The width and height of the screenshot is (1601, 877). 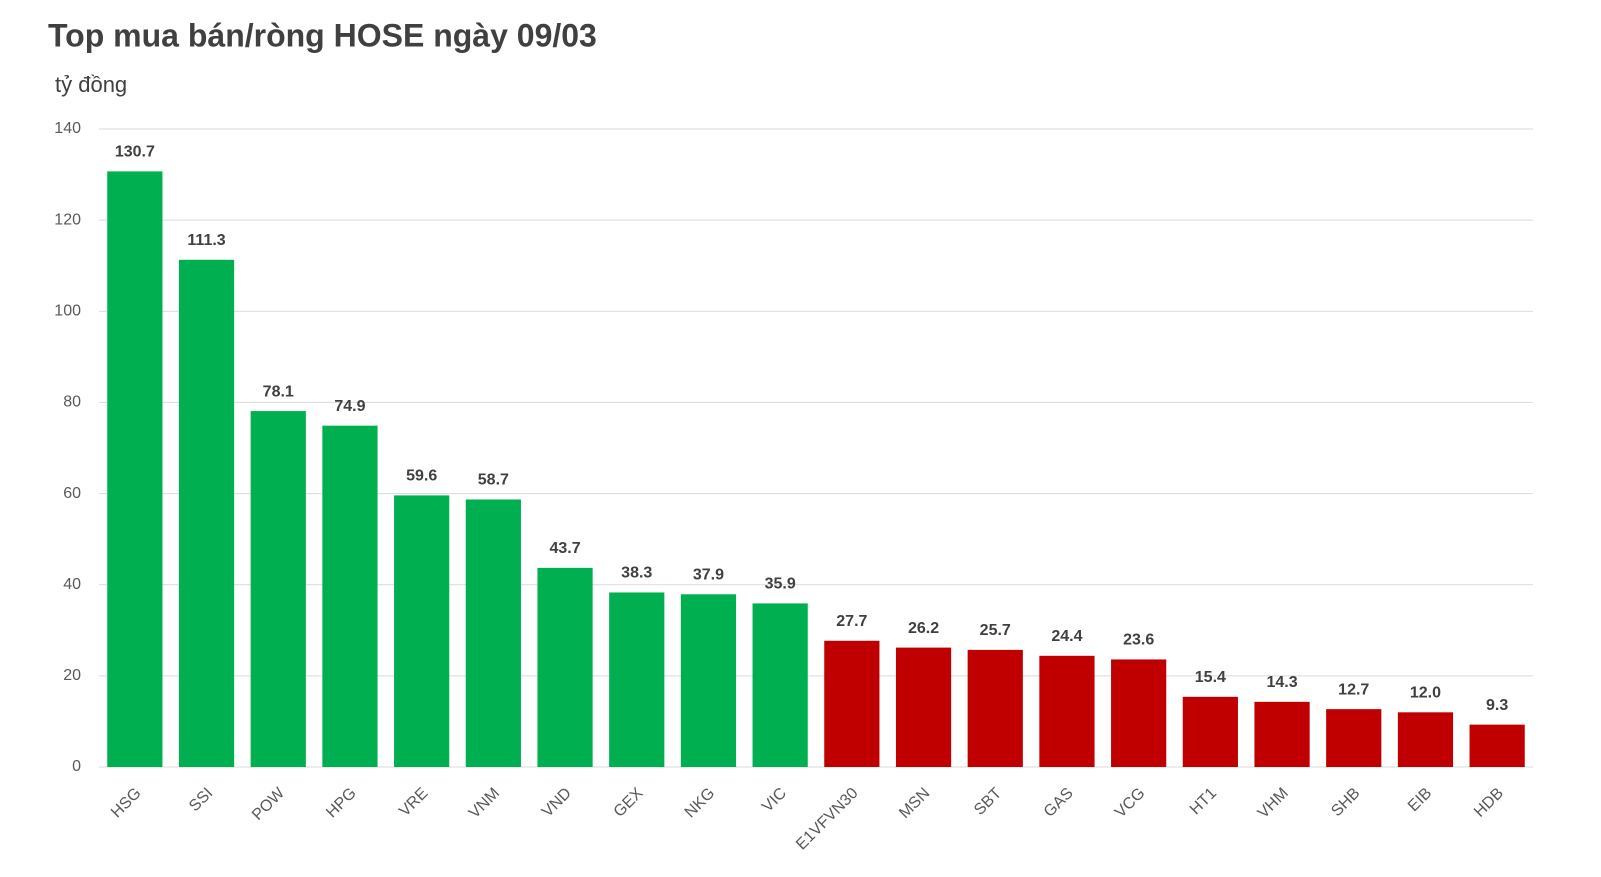 I want to click on x-tick-label: VCG, so click(x=1130, y=803).